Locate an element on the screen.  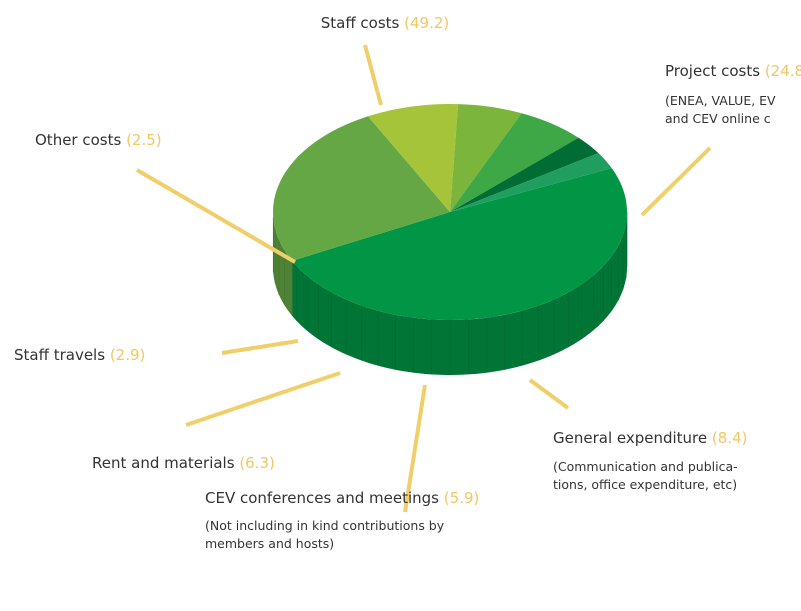
slice-label: Staff travels (2.9) is located at coordinates (79, 355).